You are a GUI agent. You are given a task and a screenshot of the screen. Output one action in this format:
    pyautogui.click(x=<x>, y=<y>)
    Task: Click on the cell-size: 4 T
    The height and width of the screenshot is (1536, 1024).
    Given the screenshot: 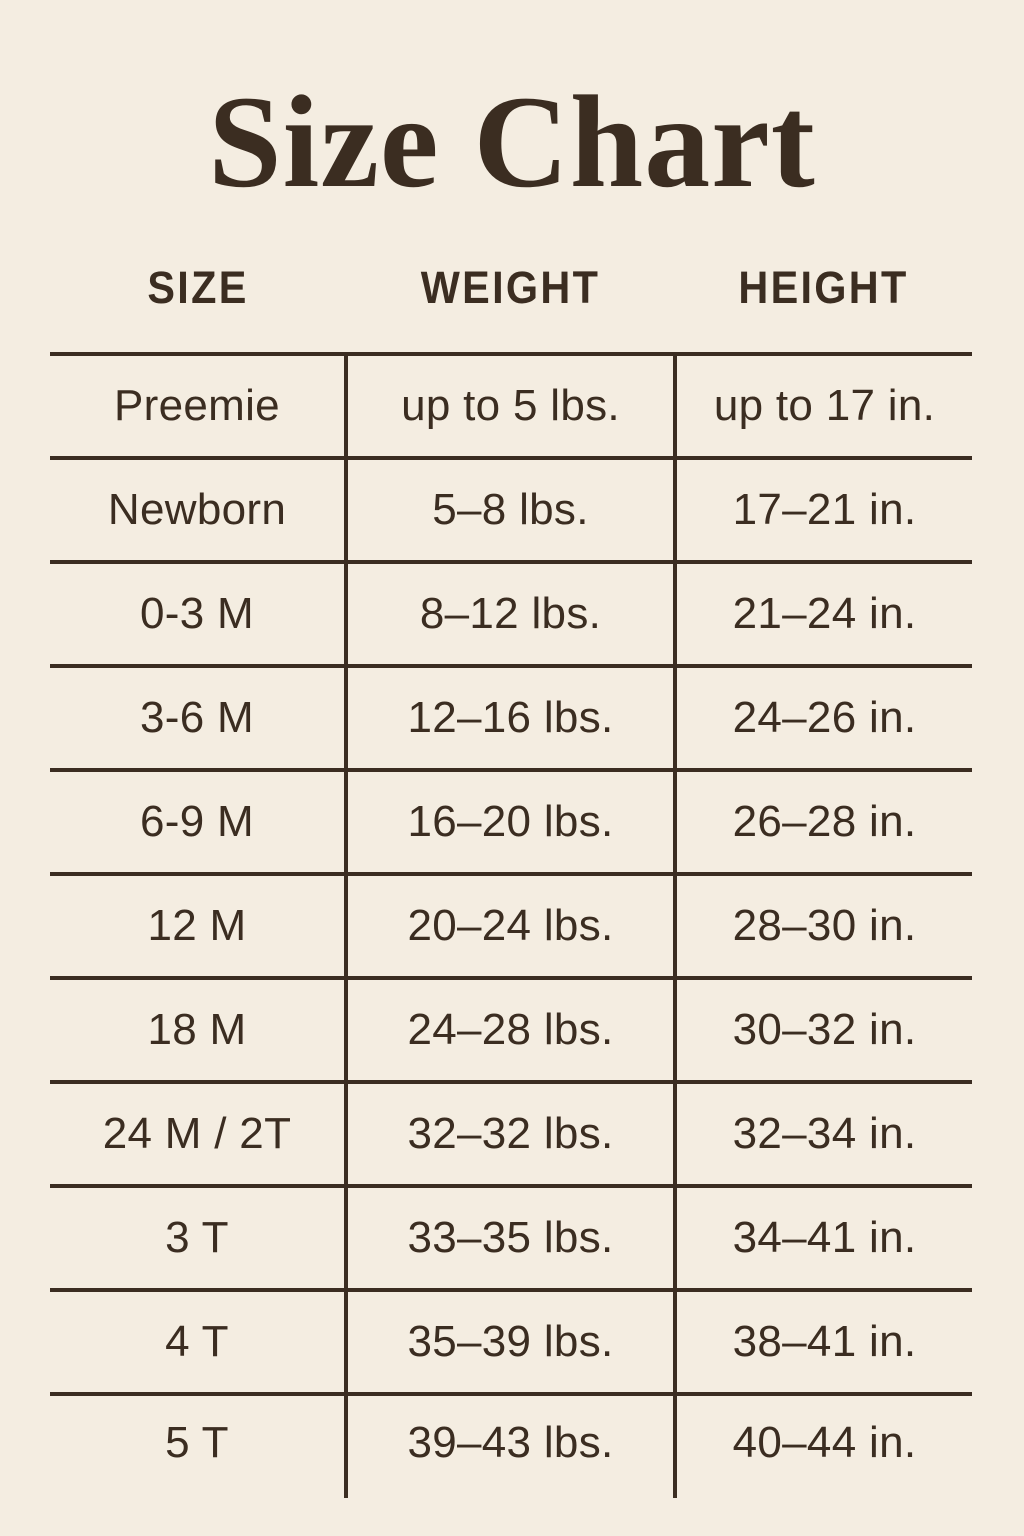 What is the action you would take?
    pyautogui.click(x=198, y=1341)
    